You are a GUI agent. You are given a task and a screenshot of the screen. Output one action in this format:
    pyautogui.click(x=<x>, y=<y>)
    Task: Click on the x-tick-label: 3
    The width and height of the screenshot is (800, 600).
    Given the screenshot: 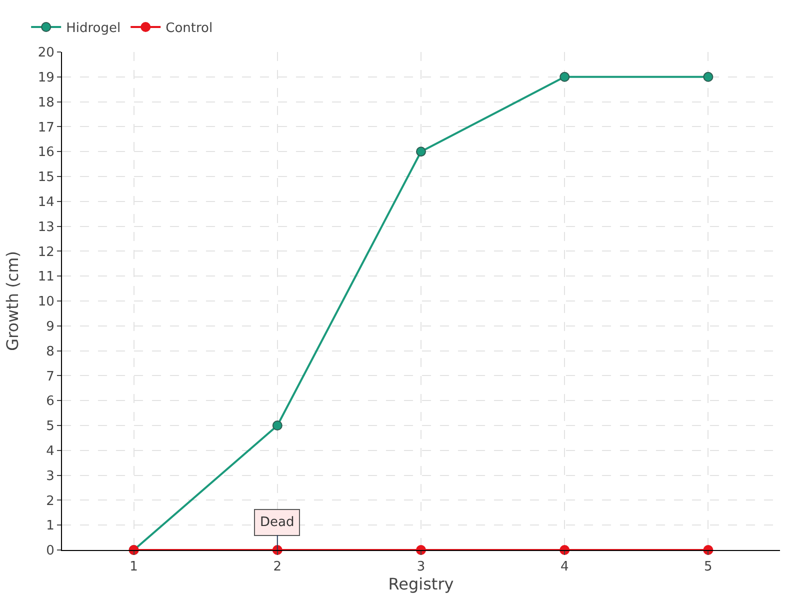 What is the action you would take?
    pyautogui.click(x=421, y=567)
    